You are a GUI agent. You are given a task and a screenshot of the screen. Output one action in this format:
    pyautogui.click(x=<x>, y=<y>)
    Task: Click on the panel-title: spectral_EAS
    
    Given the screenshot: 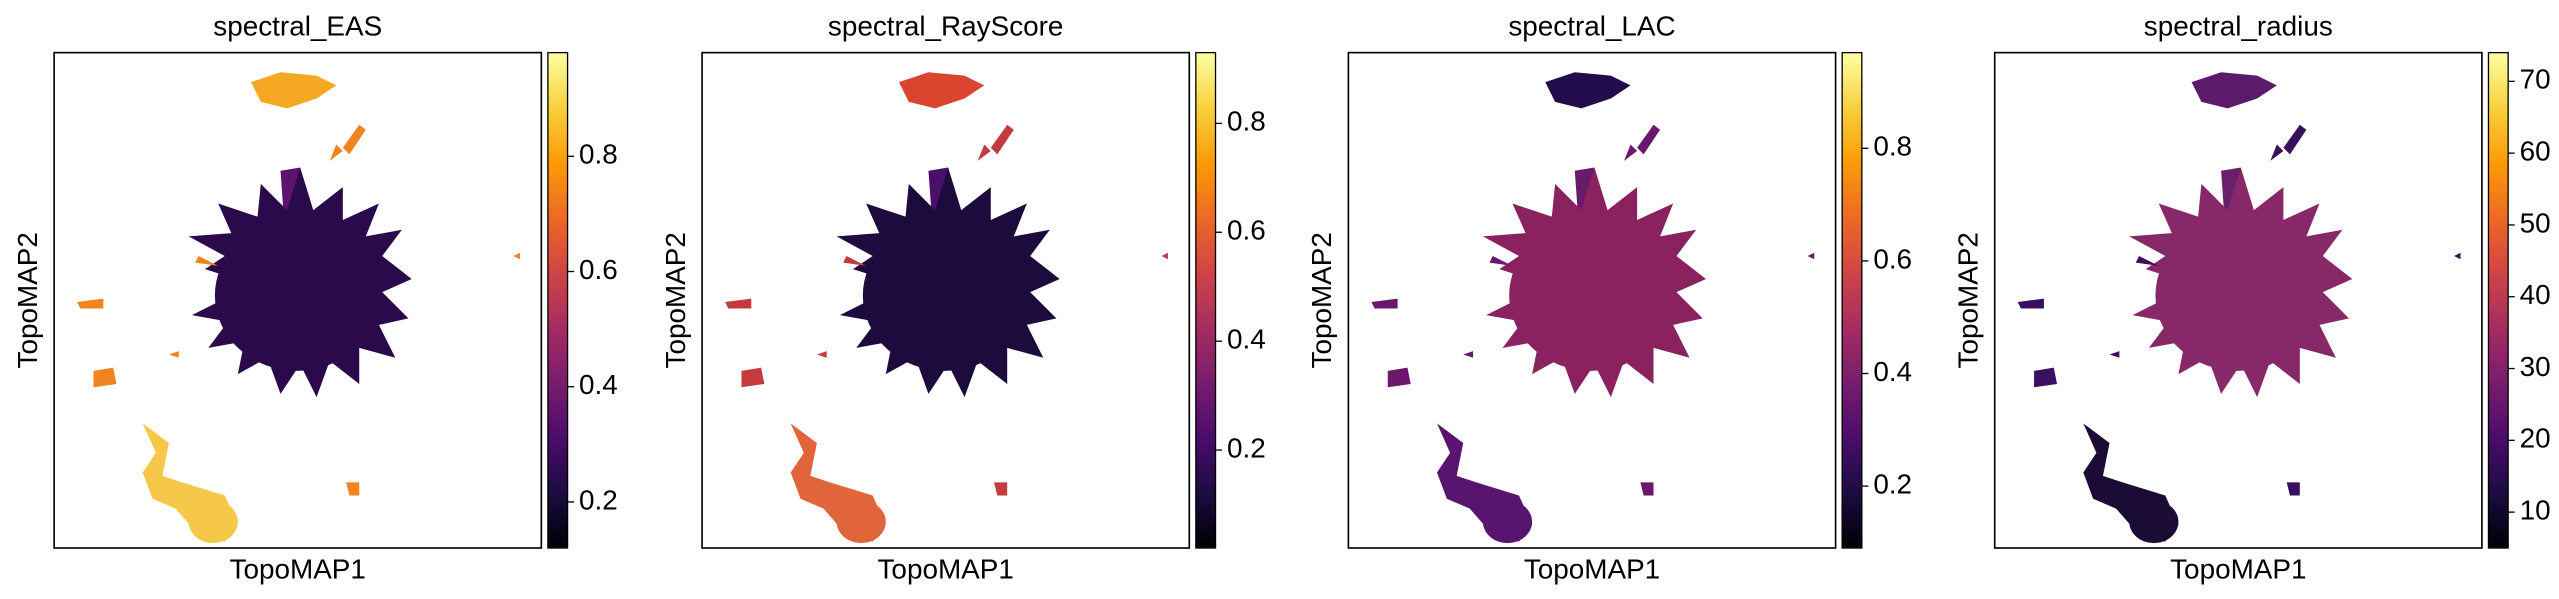 What is the action you would take?
    pyautogui.click(x=297, y=25)
    